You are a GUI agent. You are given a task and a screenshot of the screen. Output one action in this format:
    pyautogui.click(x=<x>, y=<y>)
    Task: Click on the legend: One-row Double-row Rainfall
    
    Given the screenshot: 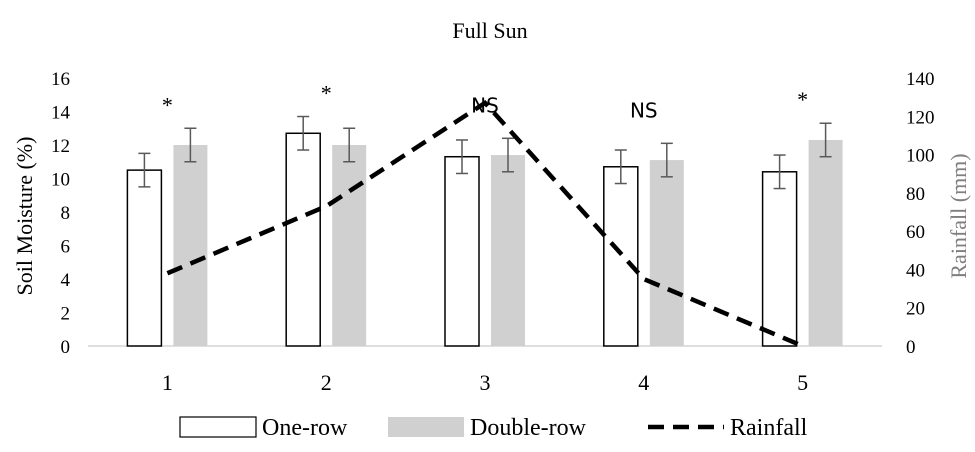 What is the action you would take?
    pyautogui.click(x=493, y=428)
    